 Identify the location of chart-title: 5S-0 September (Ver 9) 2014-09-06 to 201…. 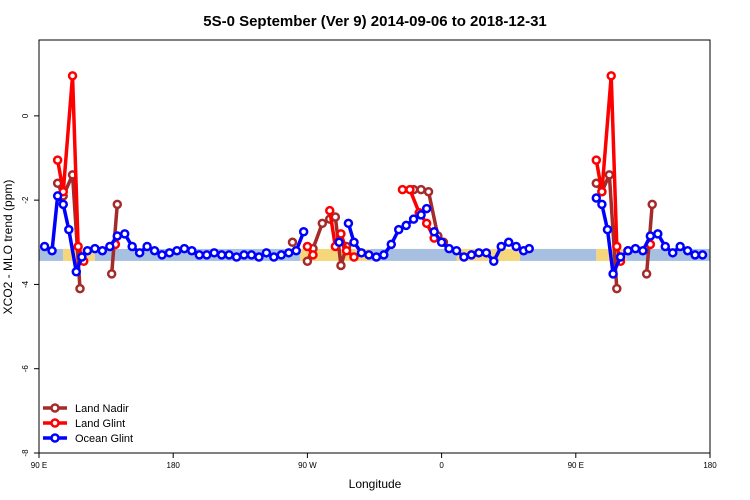
(375, 21).